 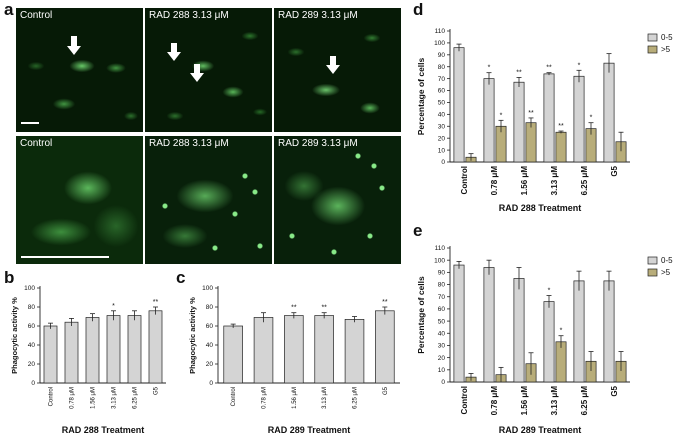 I want to click on micrograph-rad288-top: RAD 288 3.13 μM, so click(x=208, y=70).